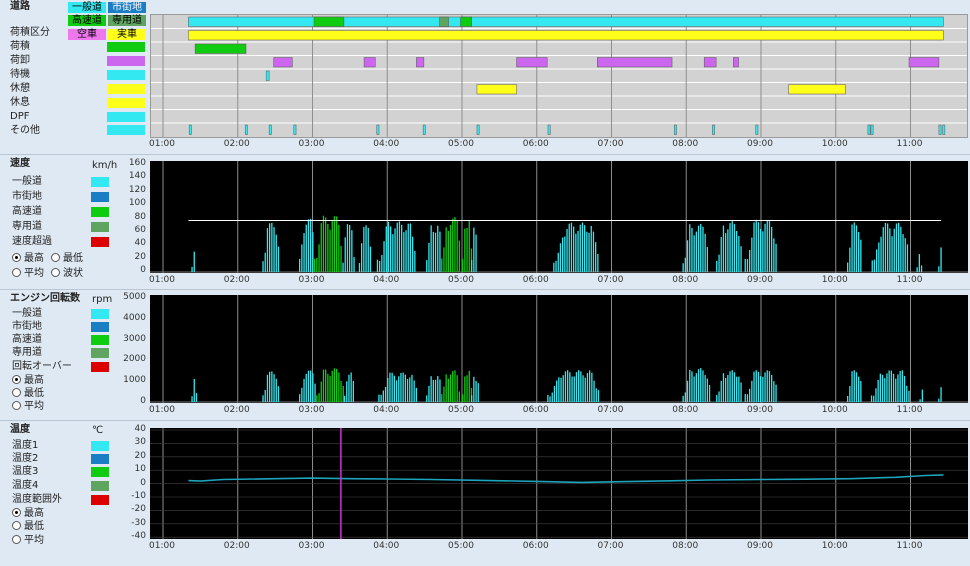 Image resolution: width=970 pixels, height=566 pixels. What do you see at coordinates (25, 445) in the screenshot?
I see `temp-legend-1: 温度1` at bounding box center [25, 445].